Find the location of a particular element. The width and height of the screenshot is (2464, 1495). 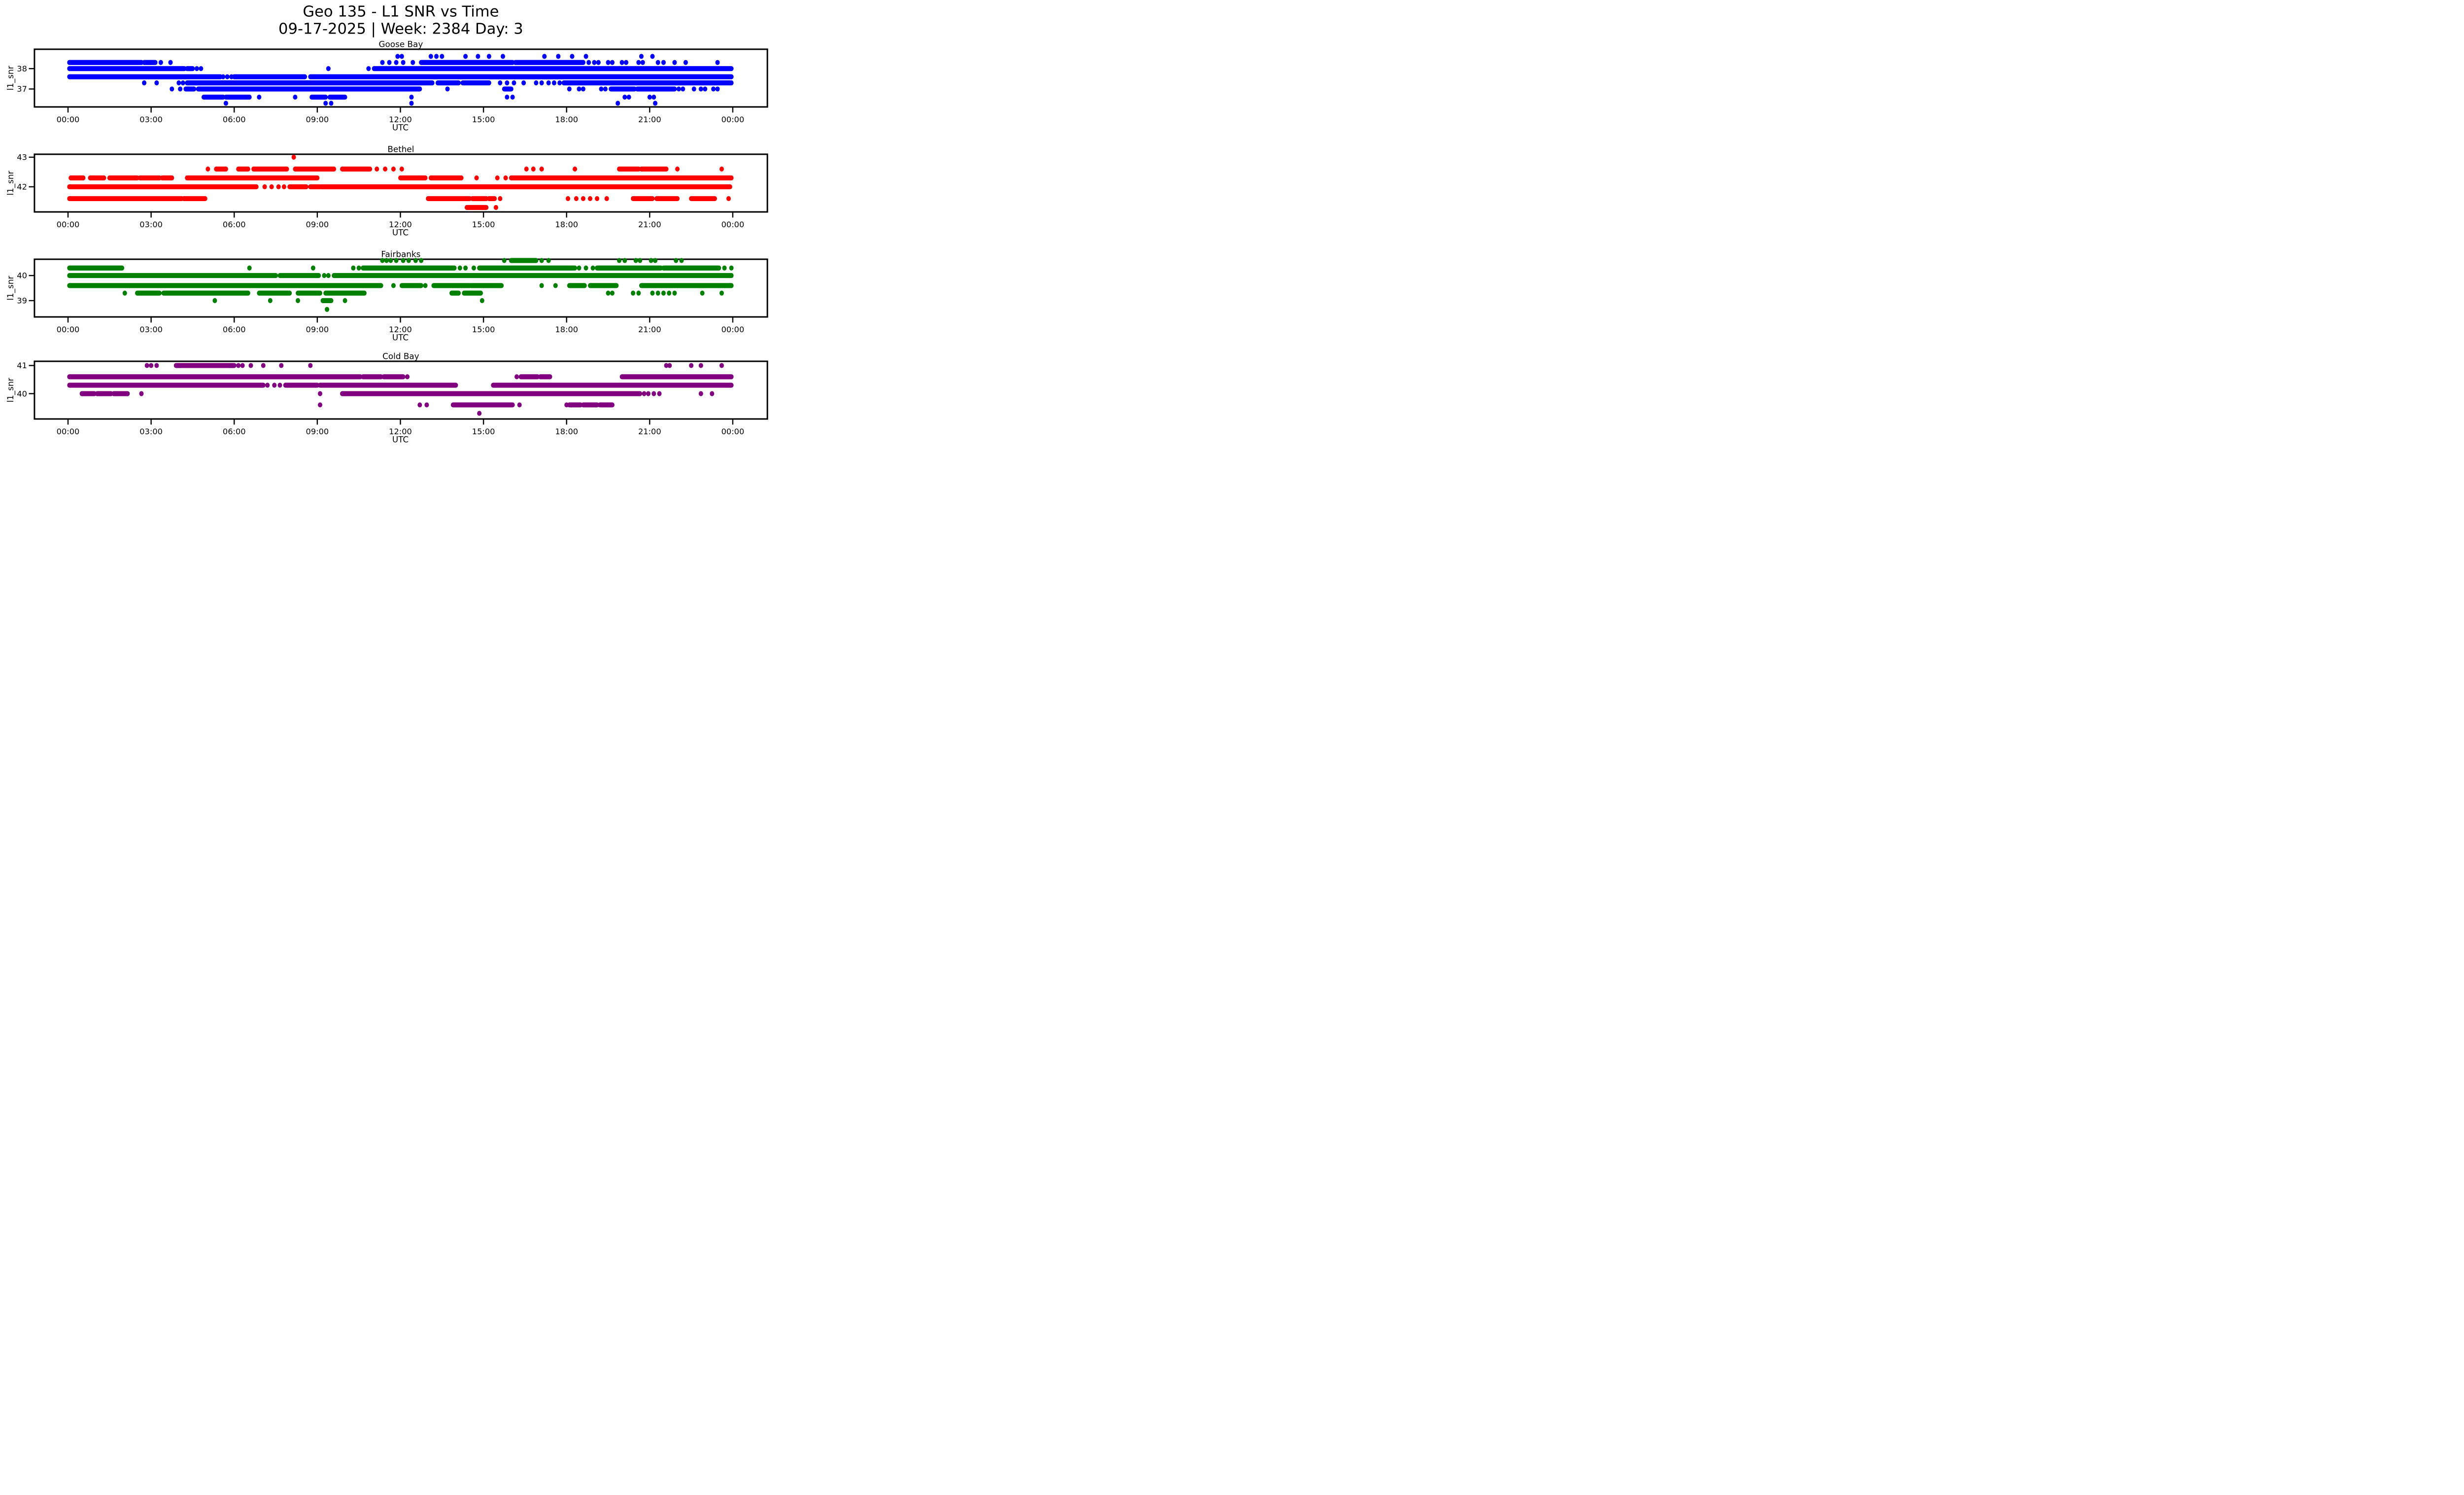

y-axis-label: l1_snr is located at coordinates (10, 183).